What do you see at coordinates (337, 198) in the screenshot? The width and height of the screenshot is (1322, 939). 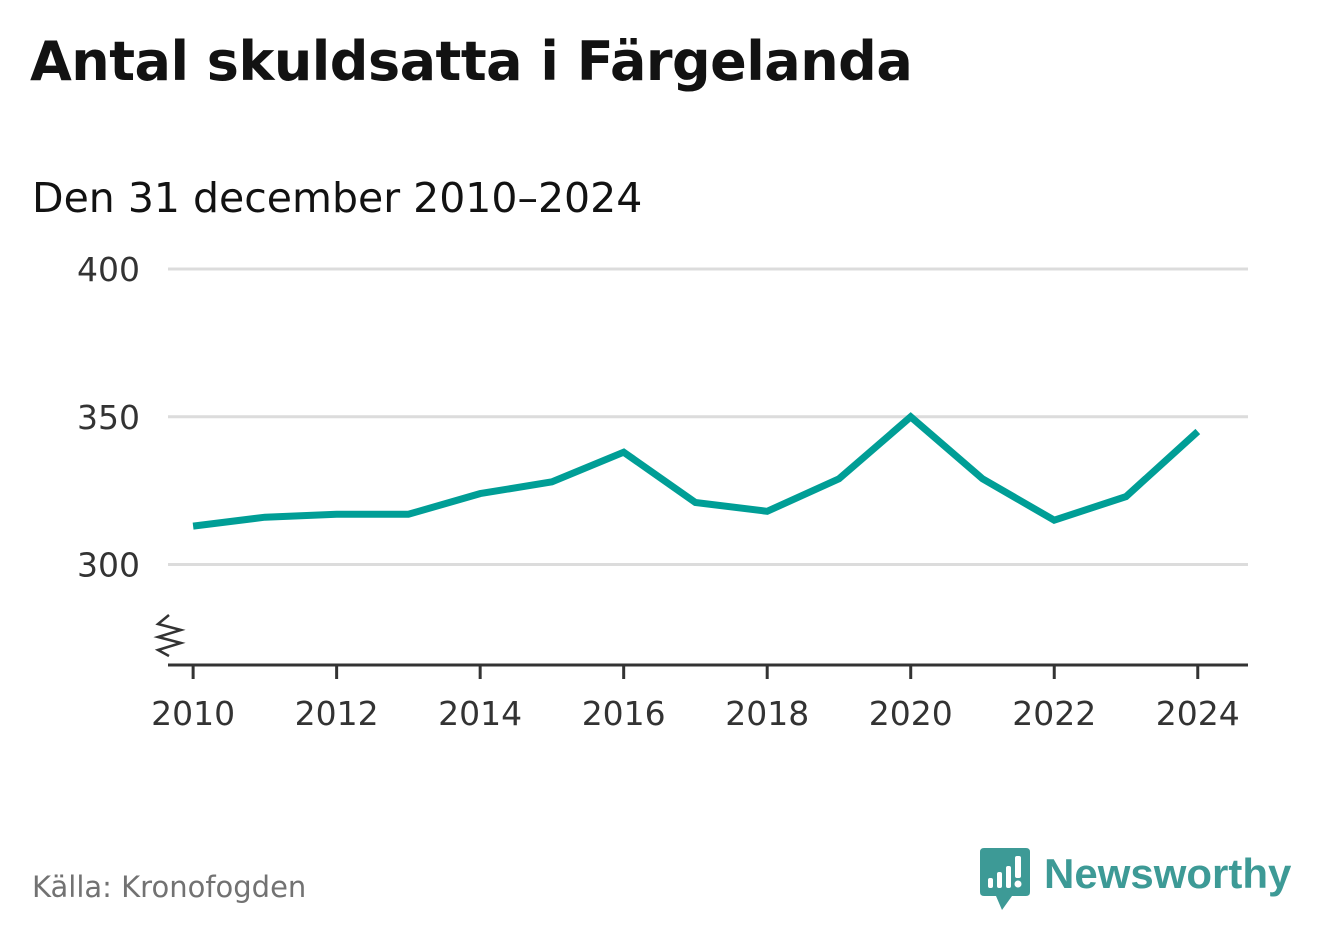 I see `chart-subtitle: Den 31 december 2010–2024` at bounding box center [337, 198].